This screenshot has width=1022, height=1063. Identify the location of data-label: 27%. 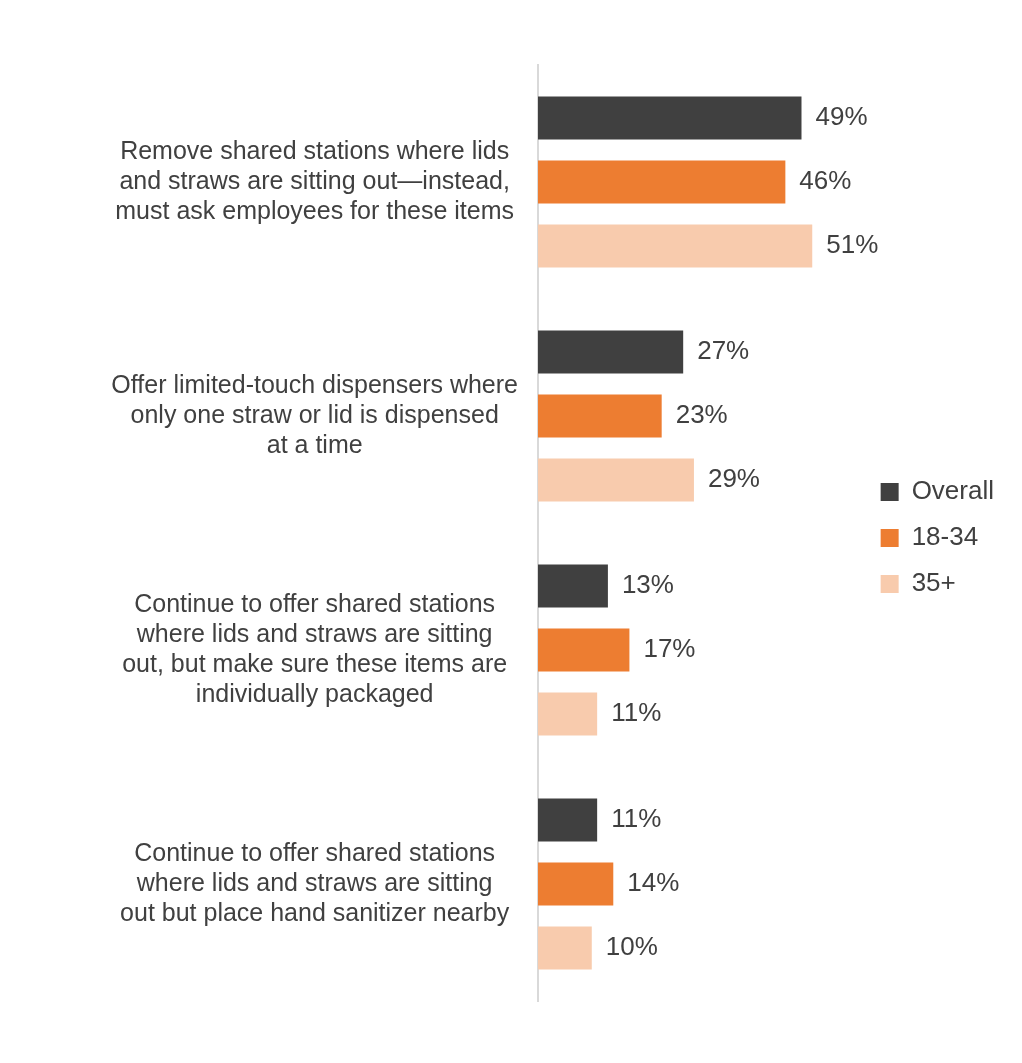
(723, 350).